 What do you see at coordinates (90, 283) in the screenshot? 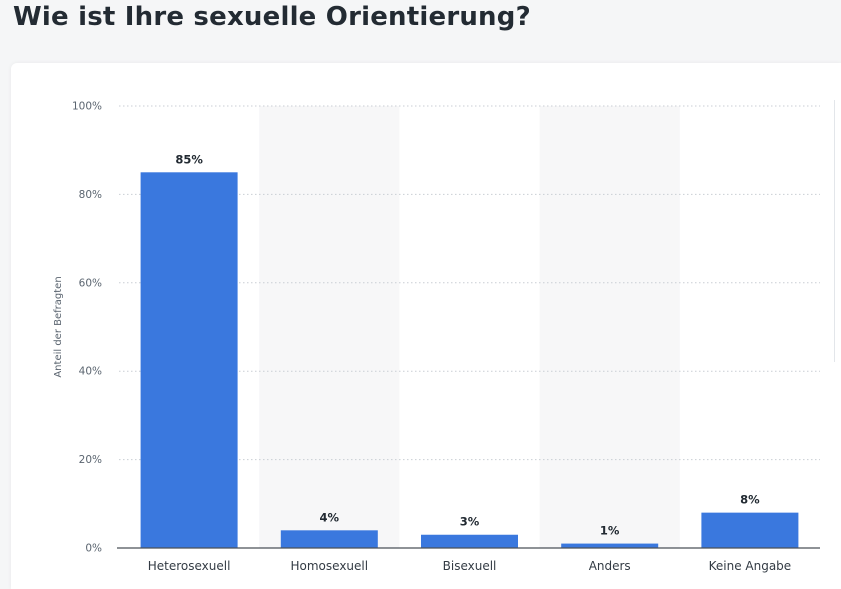
I see `y-tick-label: 60%` at bounding box center [90, 283].